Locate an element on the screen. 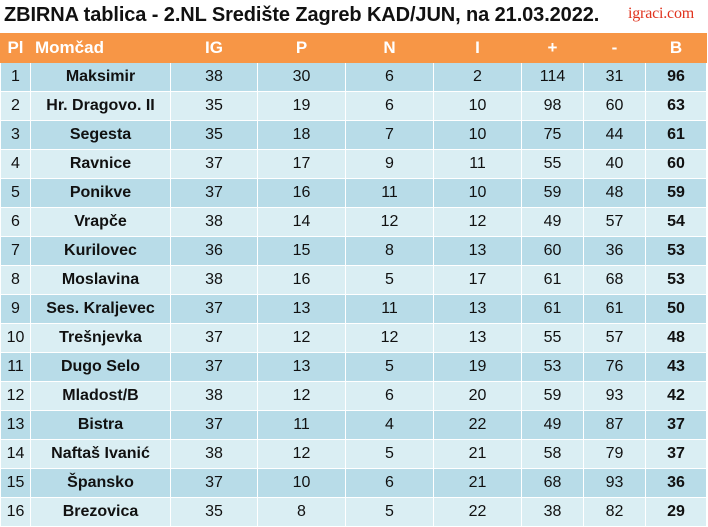 This screenshot has height=527, width=708. cell-position: 3 is located at coordinates (15, 135).